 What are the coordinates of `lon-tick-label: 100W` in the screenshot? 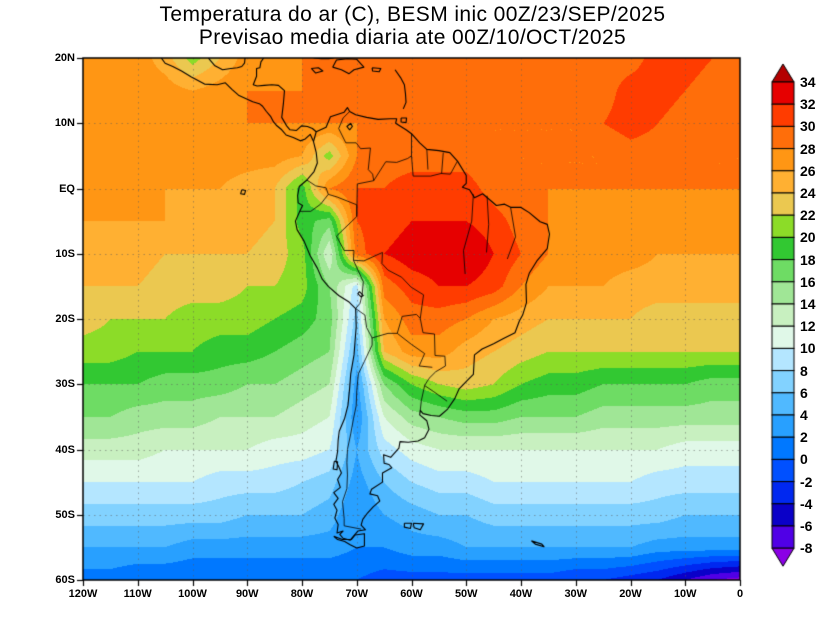 It's located at (192, 594).